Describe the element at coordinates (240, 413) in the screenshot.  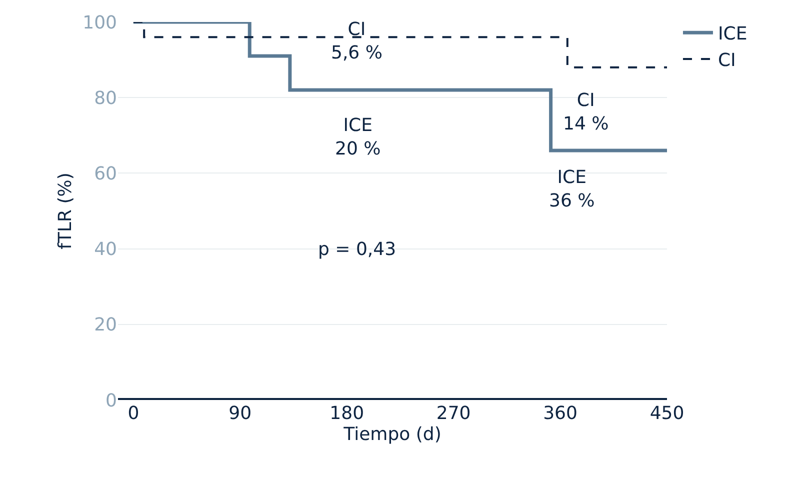
I see `x-tick-label: 90` at that location.